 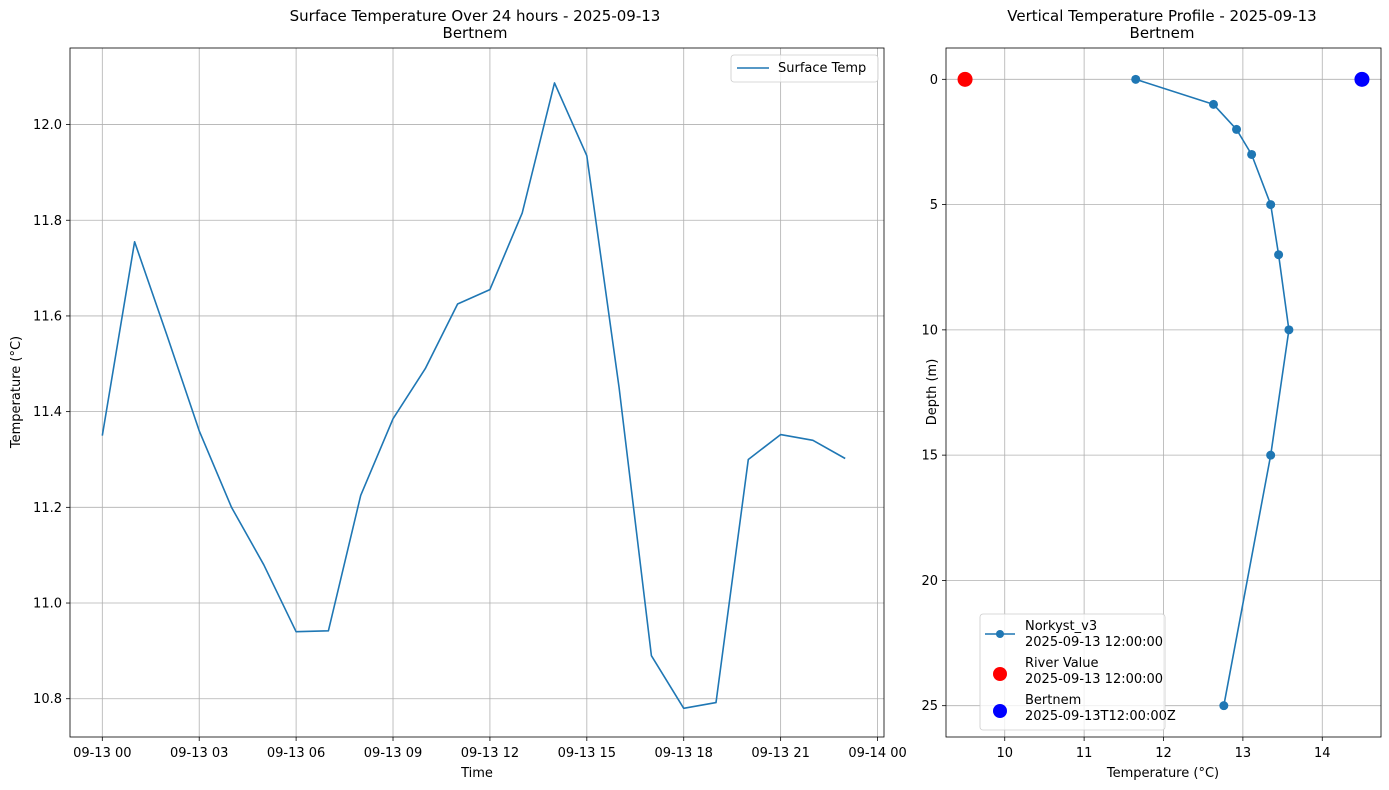 What do you see at coordinates (47, 699) in the screenshot?
I see `y-tick-label: 10.8` at bounding box center [47, 699].